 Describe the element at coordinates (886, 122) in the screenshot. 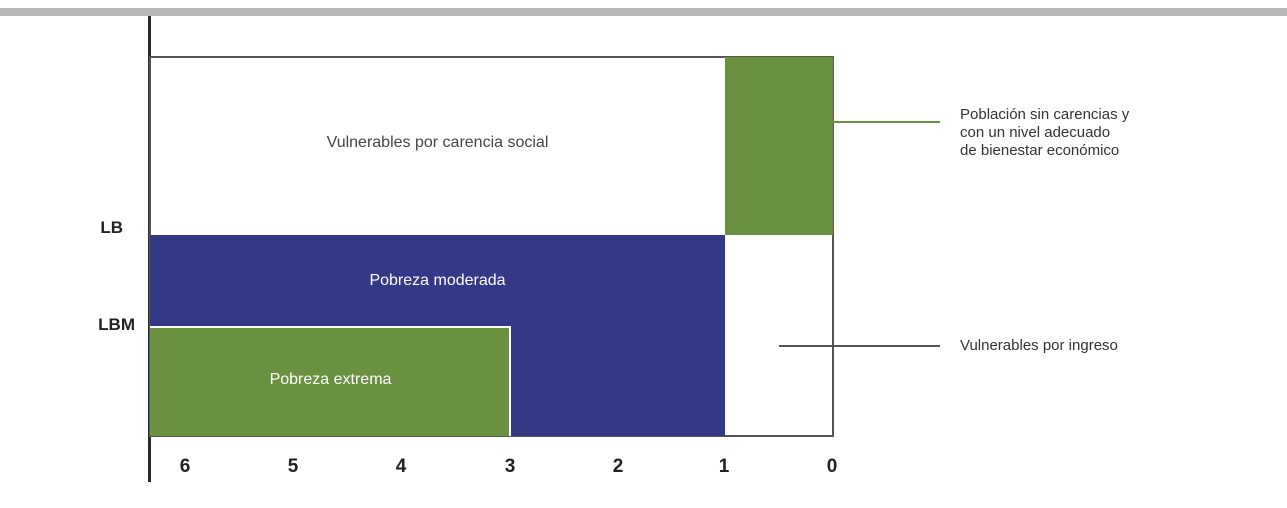

I see `connector-line-no-deficiencies` at that location.